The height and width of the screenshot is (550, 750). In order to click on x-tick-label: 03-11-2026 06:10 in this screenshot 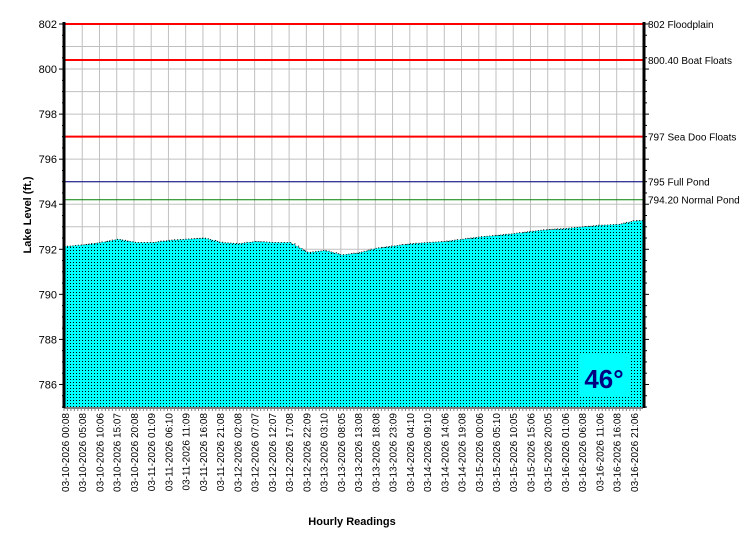, I will do `click(169, 452)`.